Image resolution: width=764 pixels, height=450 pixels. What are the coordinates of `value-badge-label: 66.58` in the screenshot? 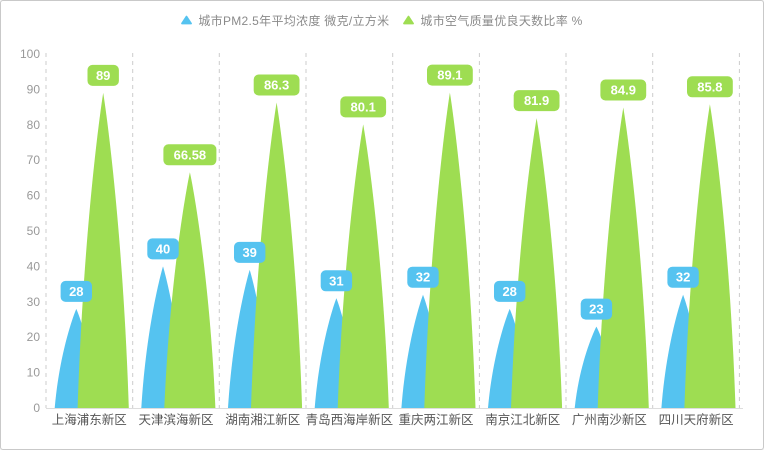 It's located at (190, 154).